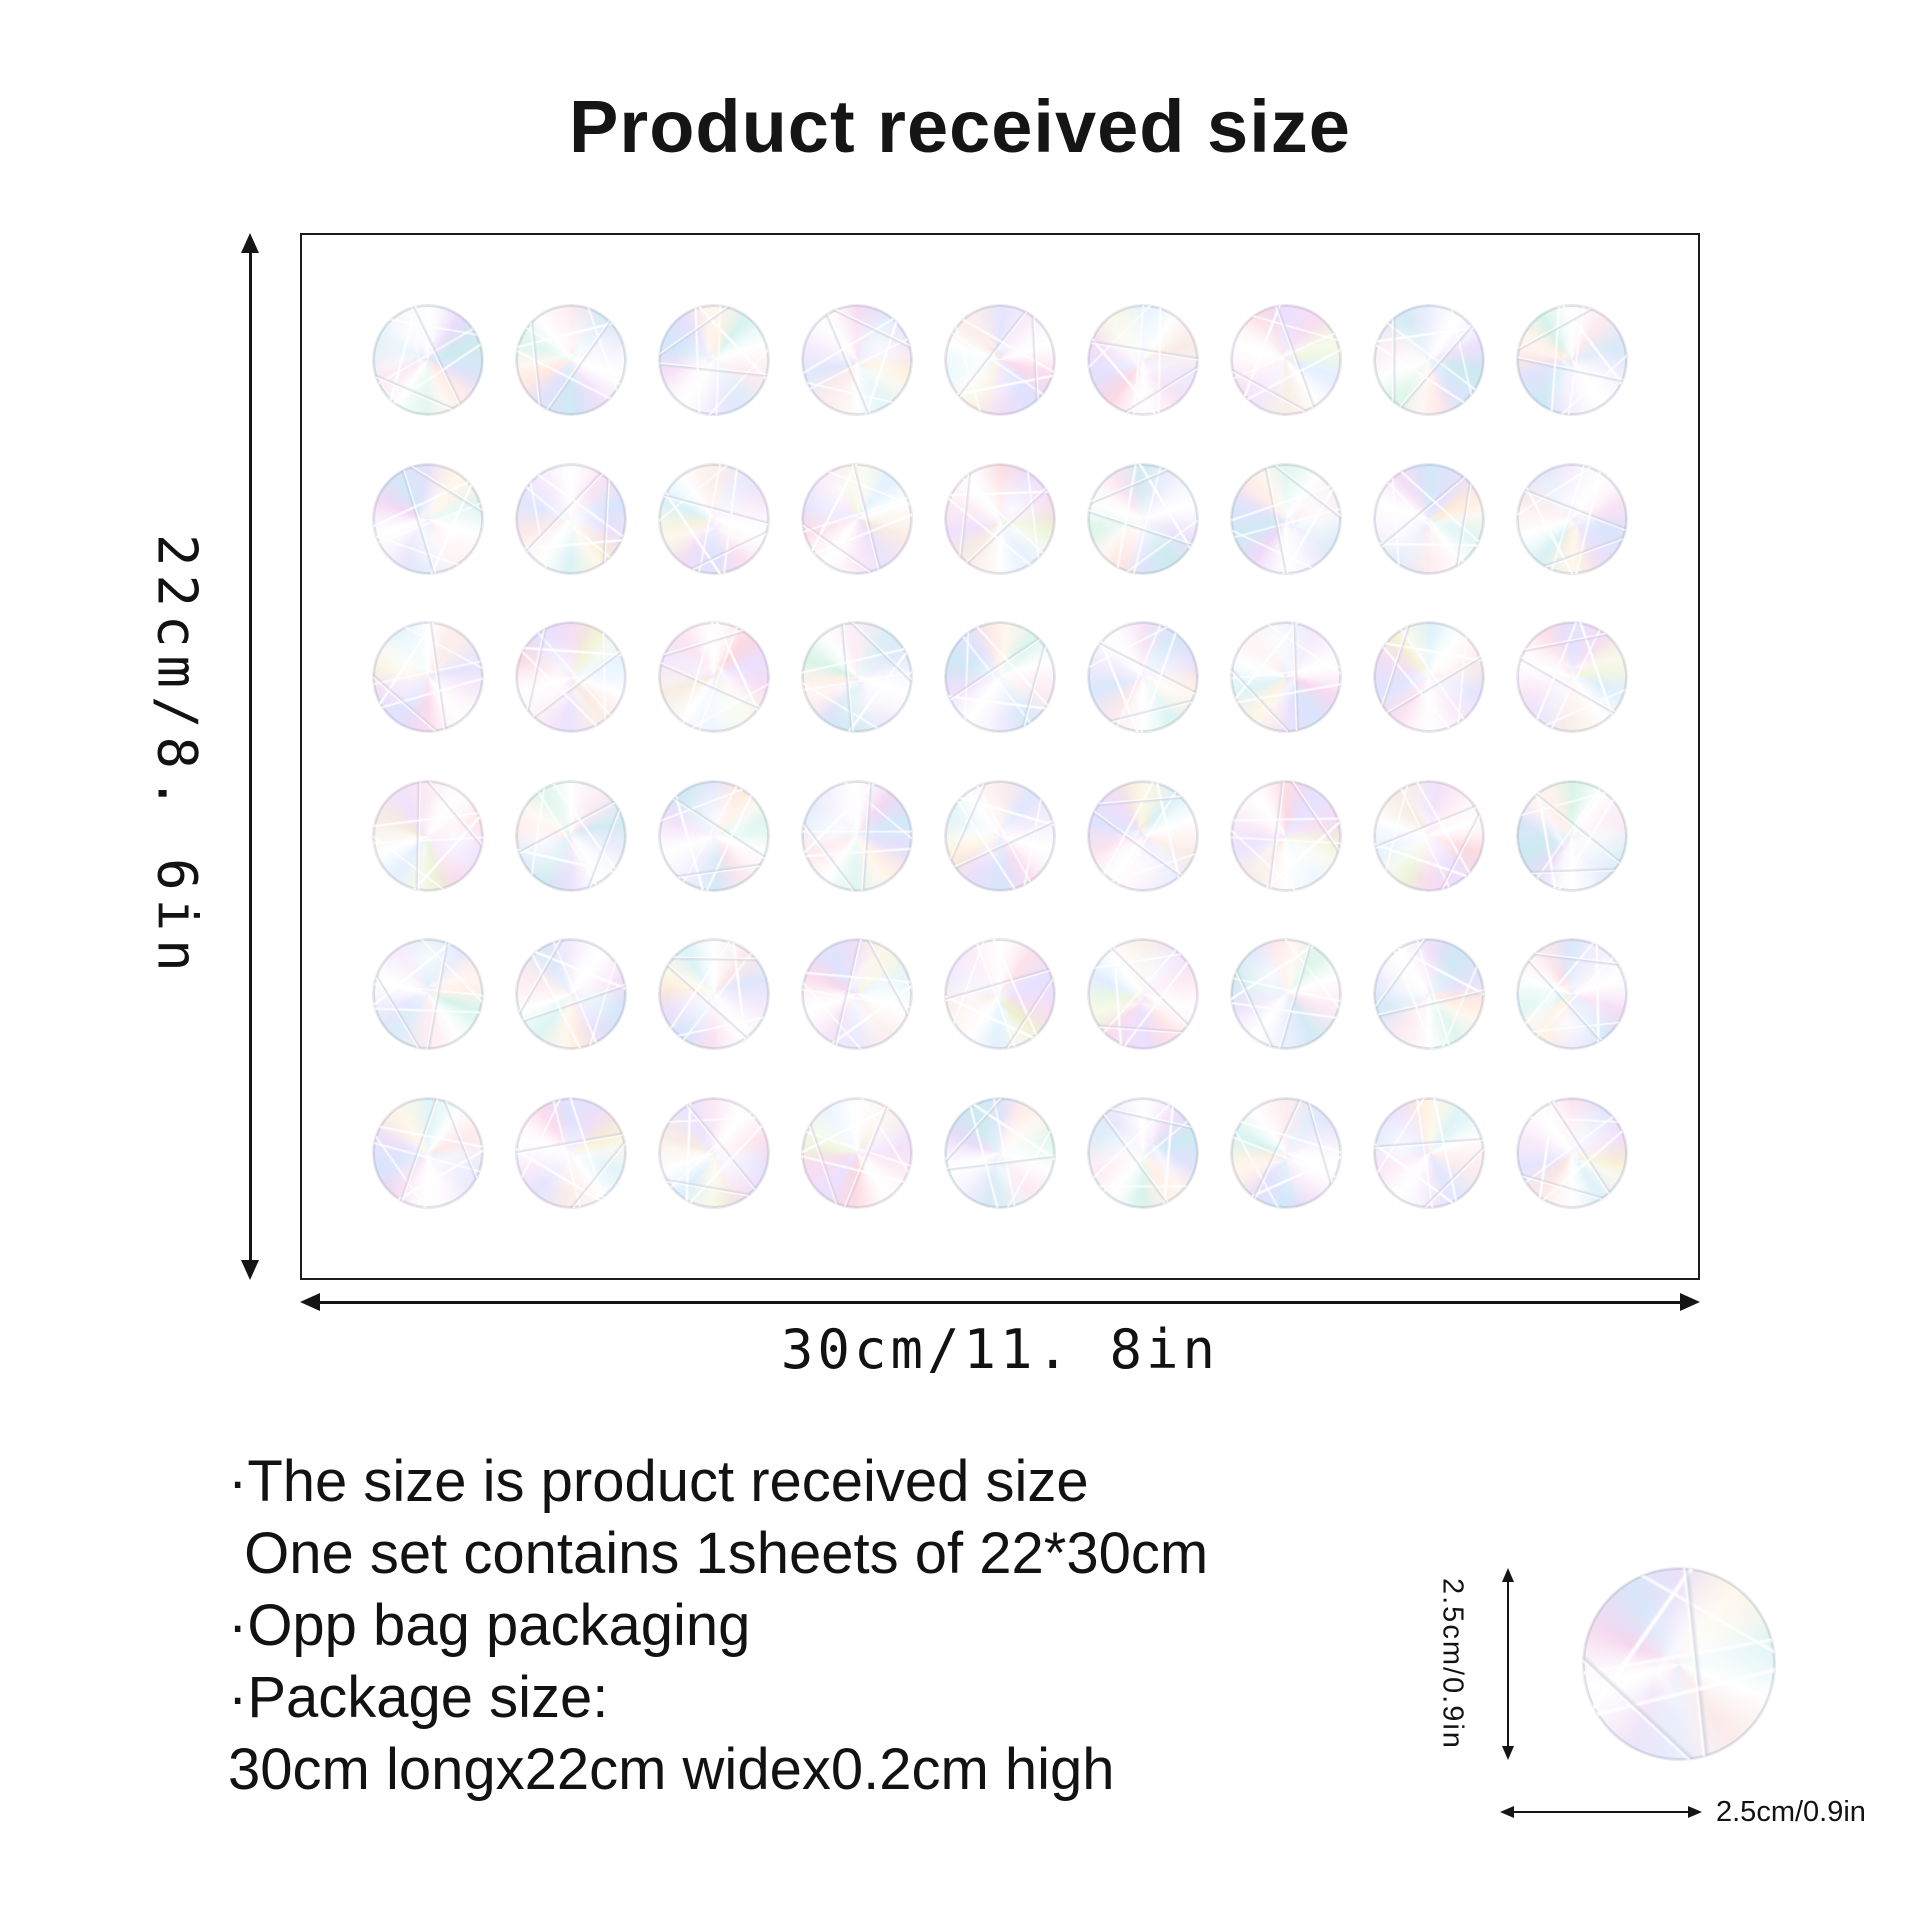  I want to click on sheet-height-arrow, so click(250, 756).